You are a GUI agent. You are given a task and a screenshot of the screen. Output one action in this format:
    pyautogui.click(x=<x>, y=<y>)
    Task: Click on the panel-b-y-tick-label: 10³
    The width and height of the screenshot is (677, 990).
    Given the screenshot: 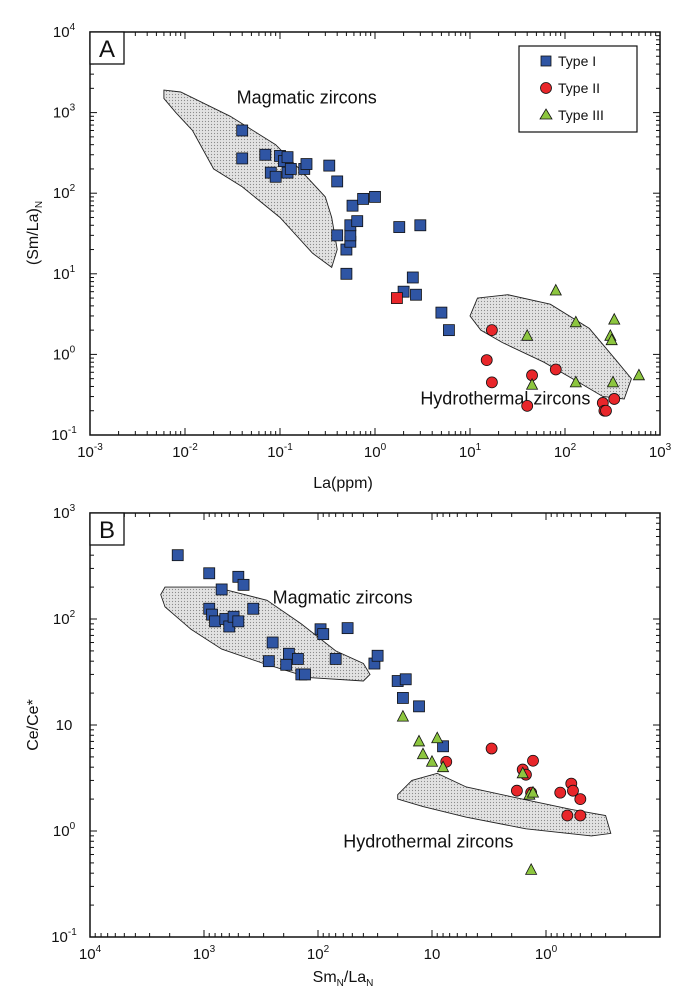 What is the action you would take?
    pyautogui.click(x=64, y=512)
    